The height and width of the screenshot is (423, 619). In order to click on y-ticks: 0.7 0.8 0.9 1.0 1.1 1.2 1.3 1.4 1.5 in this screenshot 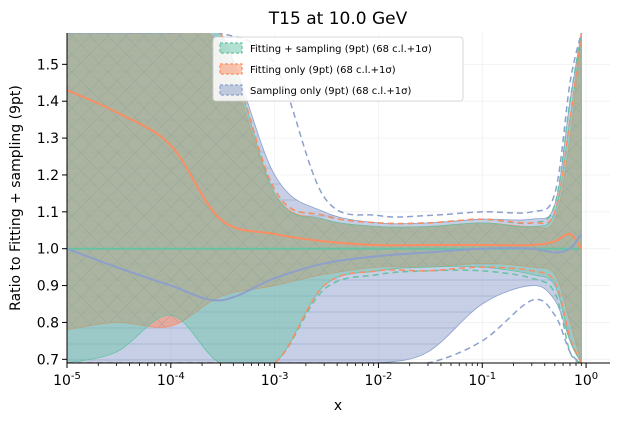, I will do `click(52, 212)`.